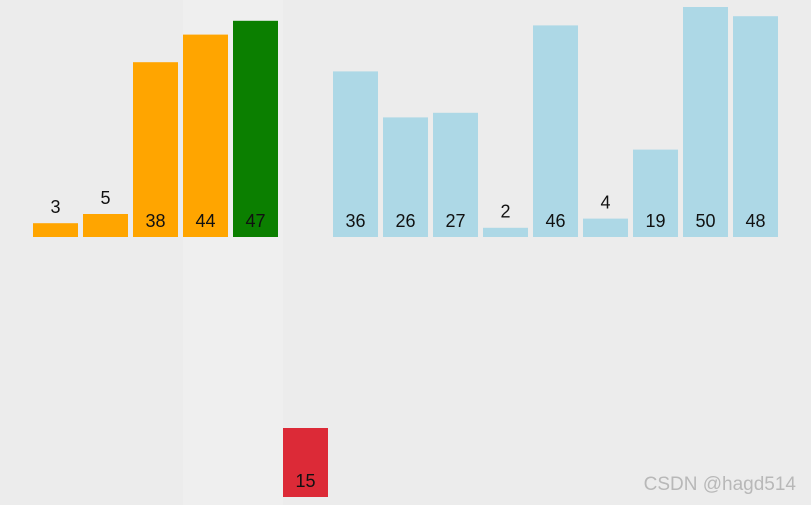  Describe the element at coordinates (105, 198) in the screenshot. I see `value-label: 5` at that location.